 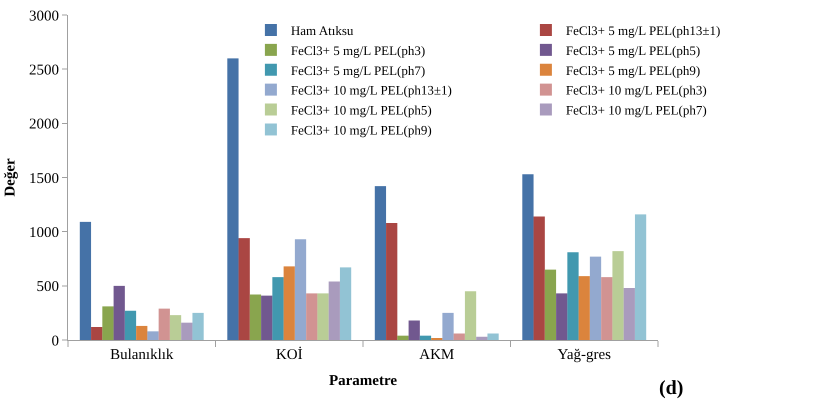 What do you see at coordinates (633, 70) in the screenshot?
I see `legend-label: FeCl3+ 5 mg/L PEL(ph9)` at bounding box center [633, 70].